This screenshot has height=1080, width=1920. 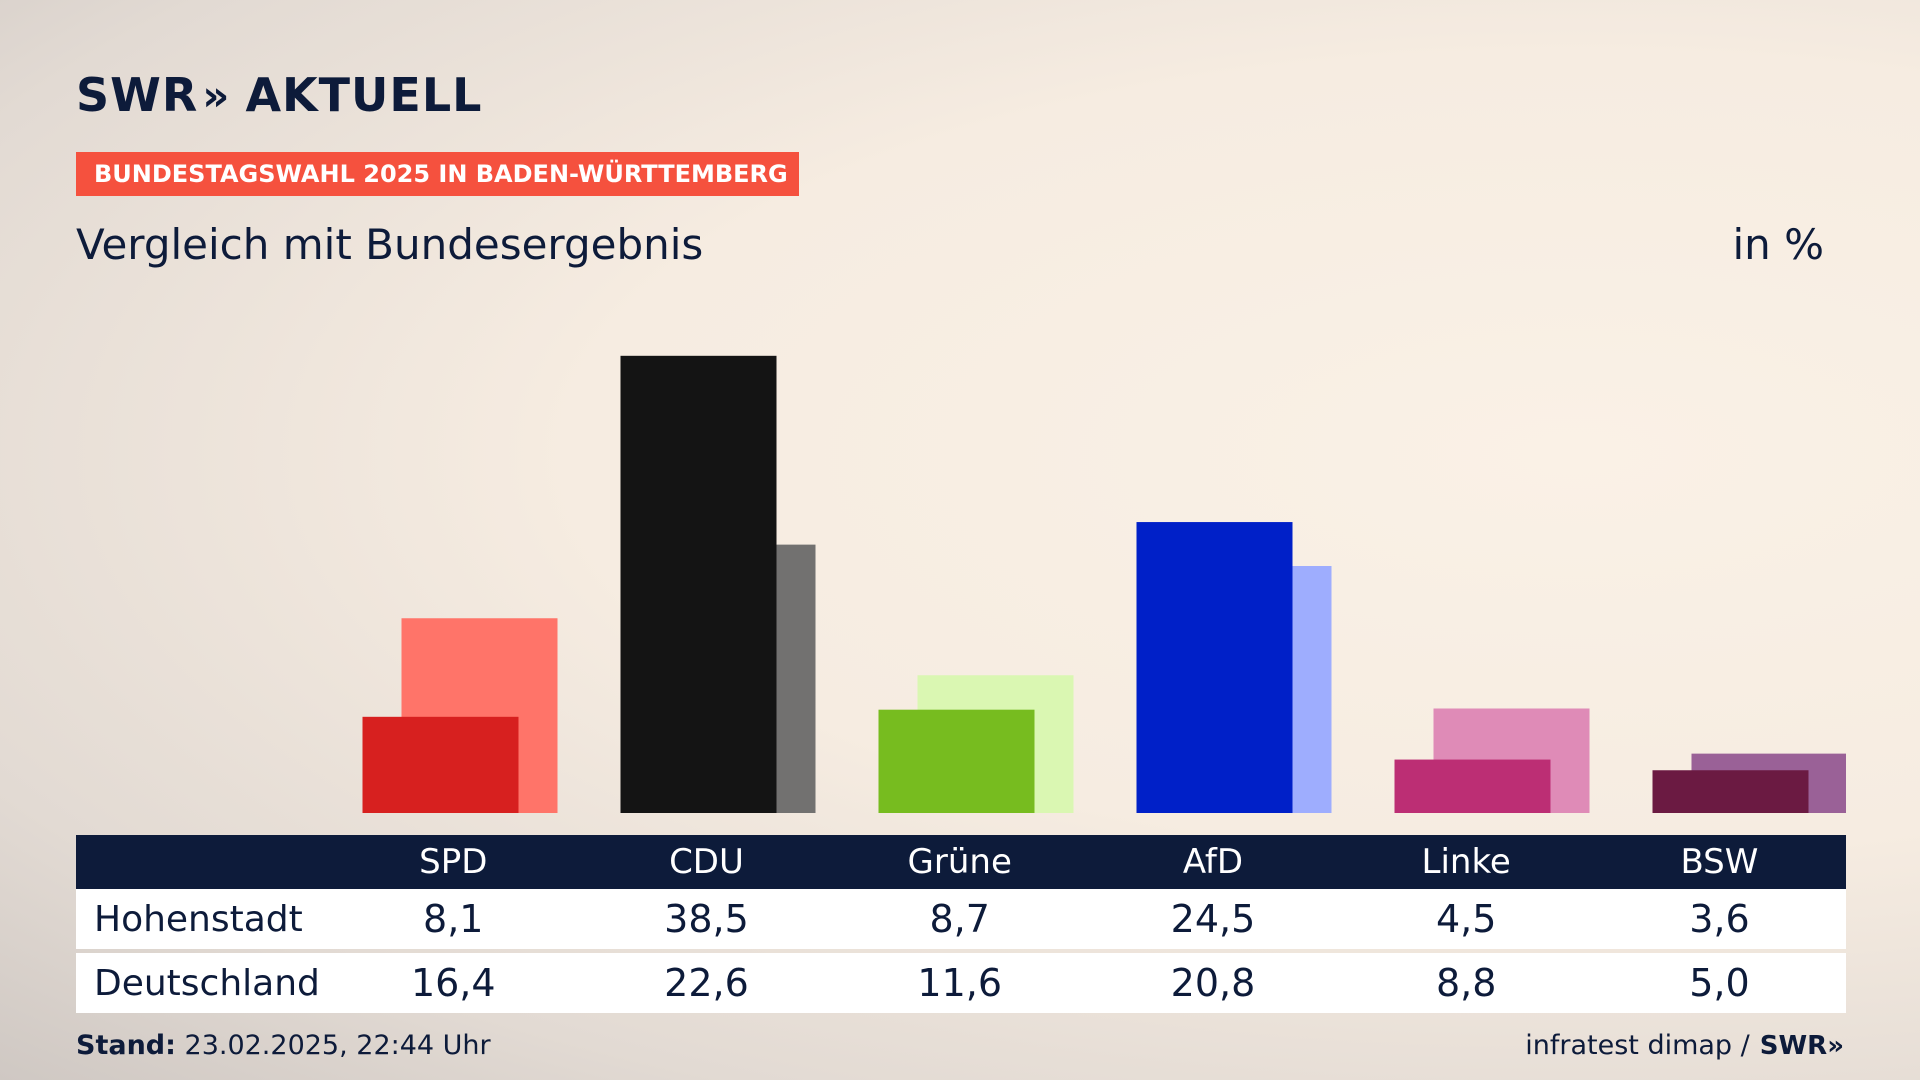 I want to click on timestamp: Stand: 23.02.2025, 22:44 Uhr, so click(x=283, y=1045).